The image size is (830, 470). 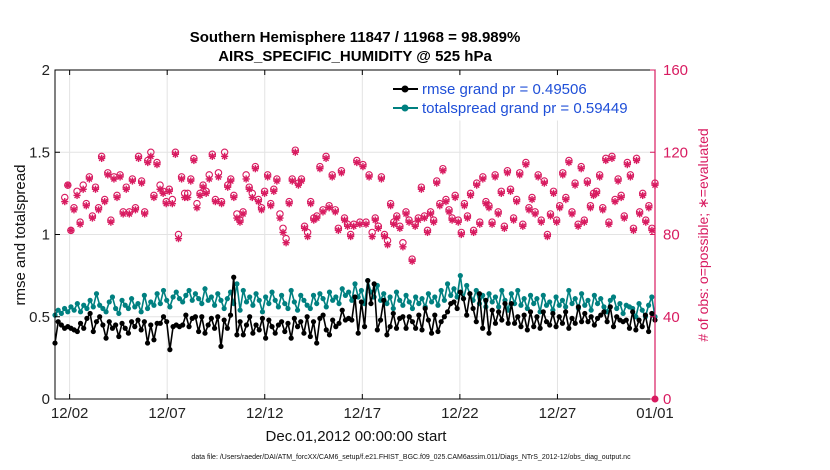 What do you see at coordinates (669, 235) in the screenshot?
I see `y-axis-right-ticks: 0 40 80 120 160` at bounding box center [669, 235].